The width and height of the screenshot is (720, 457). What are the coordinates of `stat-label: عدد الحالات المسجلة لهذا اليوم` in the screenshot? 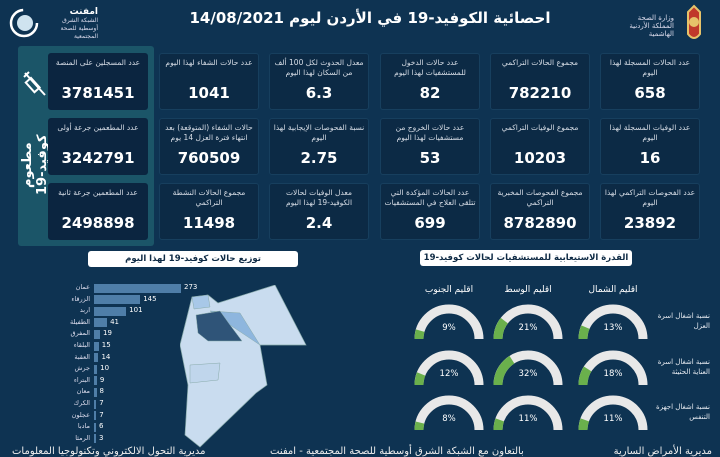 It's located at (650, 67).